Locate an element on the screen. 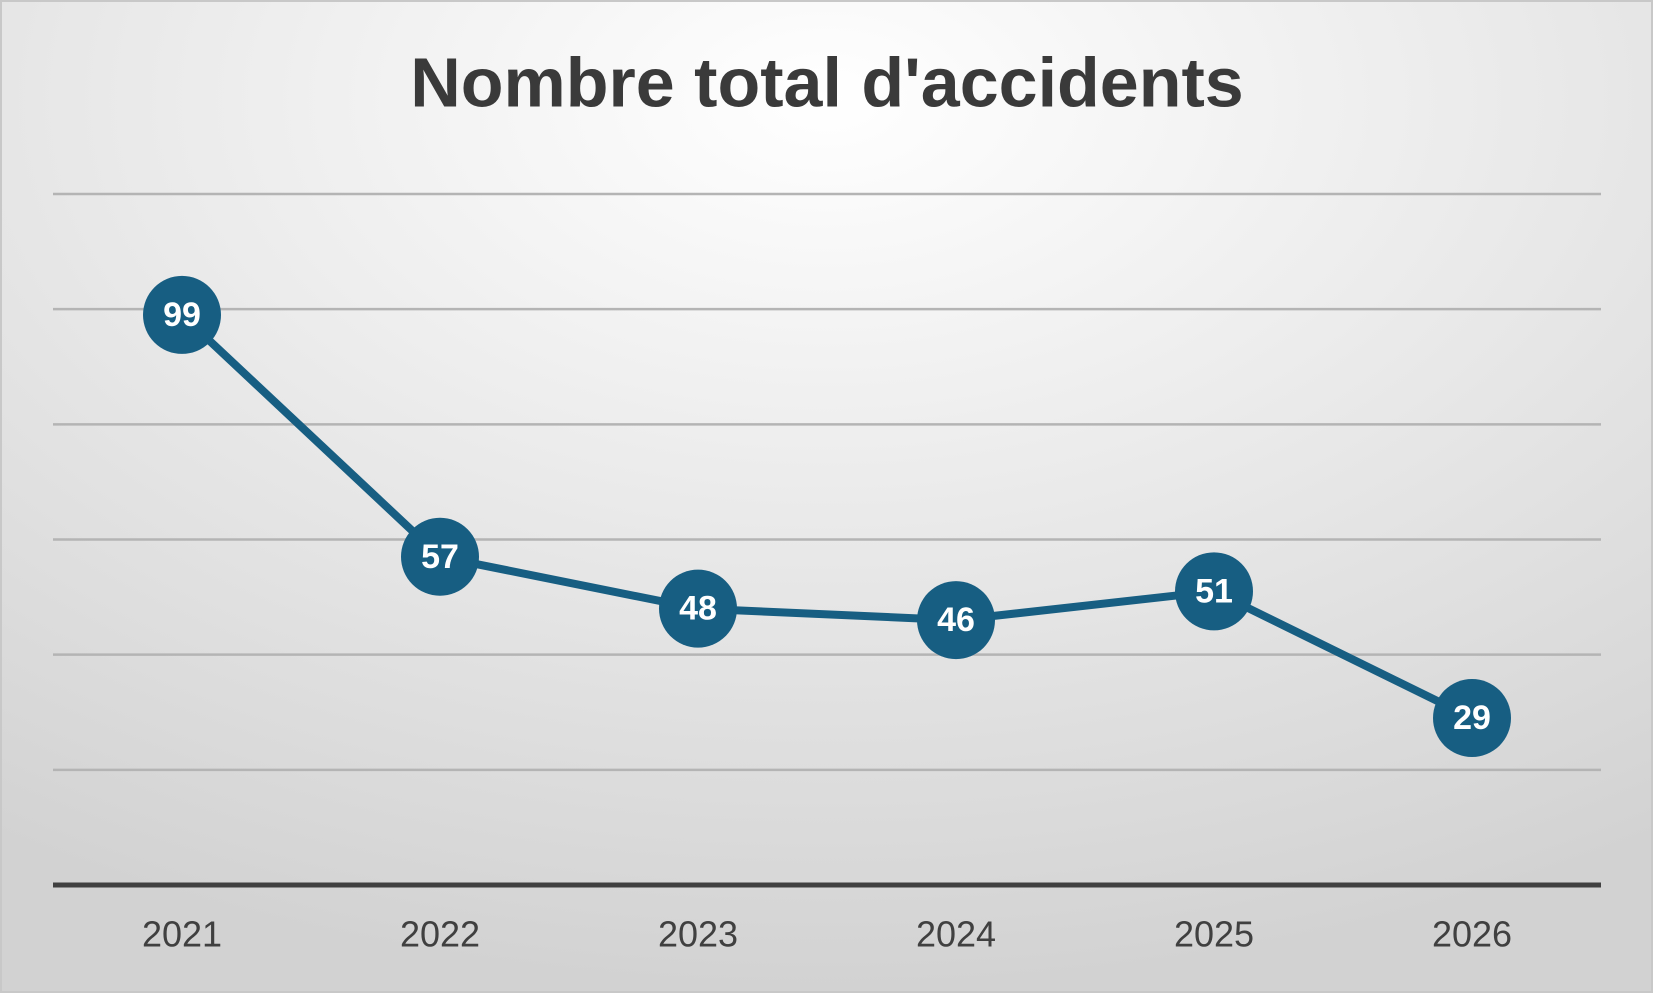 This screenshot has width=1653, height=993. data-label: 46 is located at coordinates (956, 620).